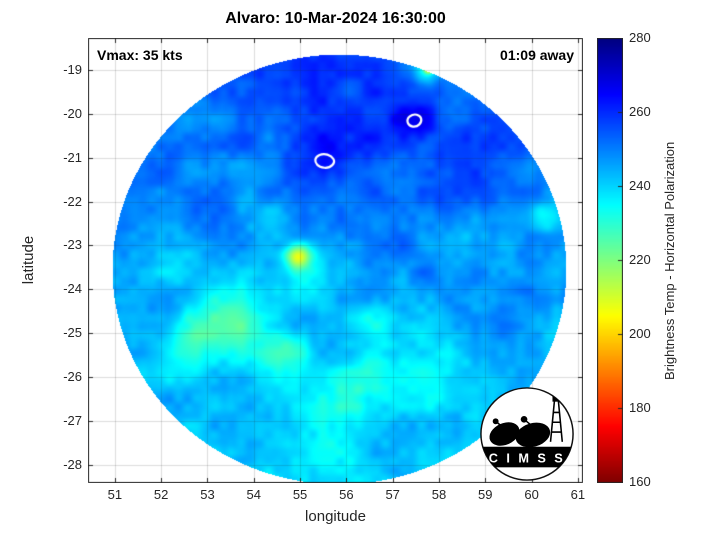 Image resolution: width=720 pixels, height=540 pixels. Describe the element at coordinates (72, 289) in the screenshot. I see `y-tick-label: -24` at that location.